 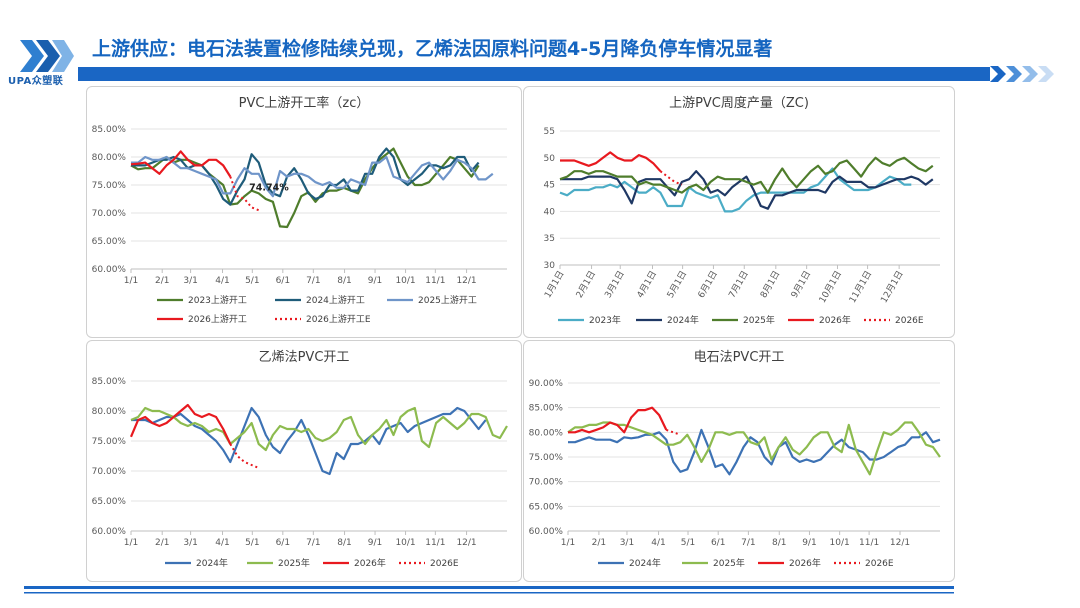 What do you see at coordinates (860, 287) in the screenshot?
I see `x-tick-label: 11月1日` at bounding box center [860, 287].